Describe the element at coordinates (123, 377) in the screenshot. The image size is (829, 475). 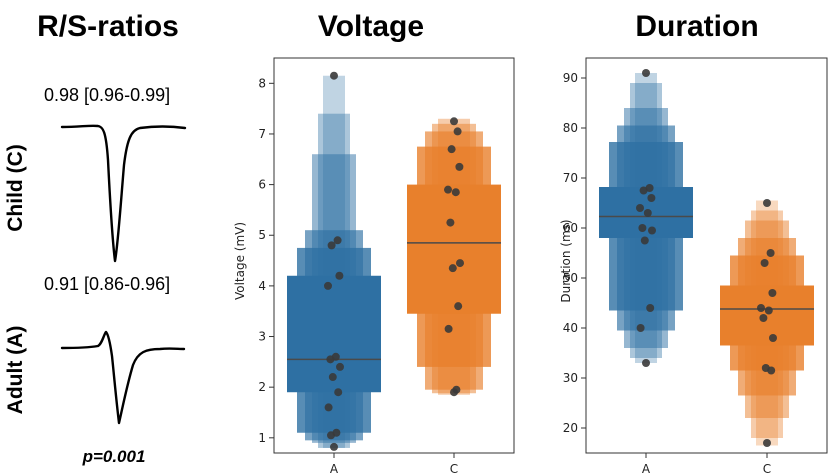
I see `adult-waveform` at that location.